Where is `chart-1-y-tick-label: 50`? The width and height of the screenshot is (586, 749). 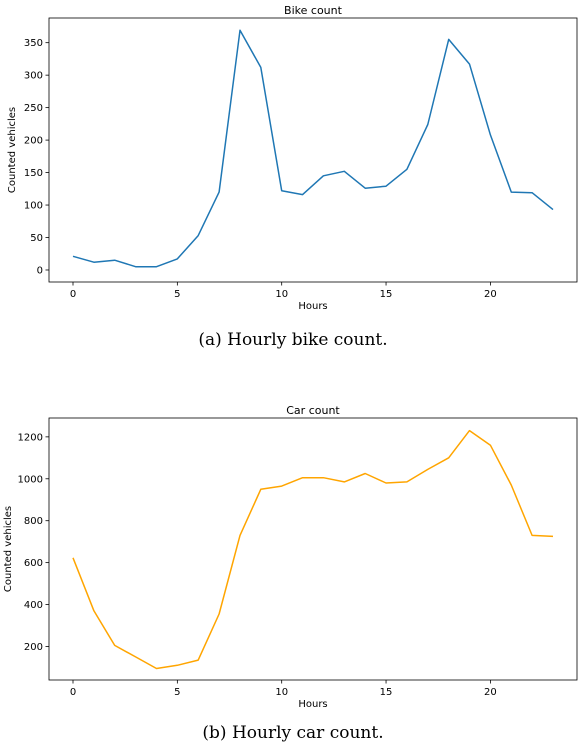 chart-1-y-tick-label: 50 is located at coordinates (36, 238).